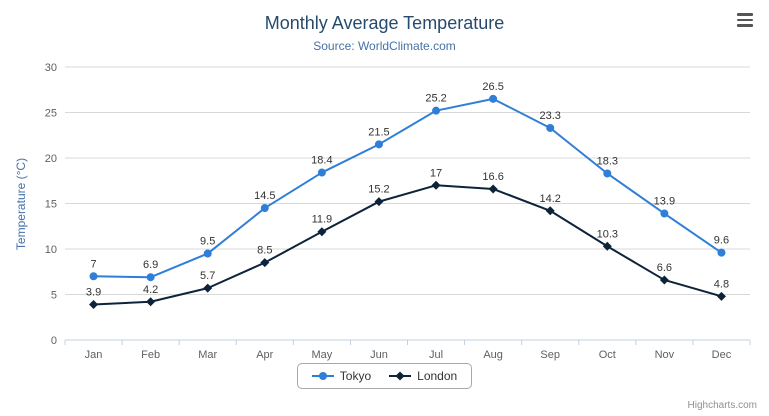  I want to click on data-label: 15.2, so click(378, 190).